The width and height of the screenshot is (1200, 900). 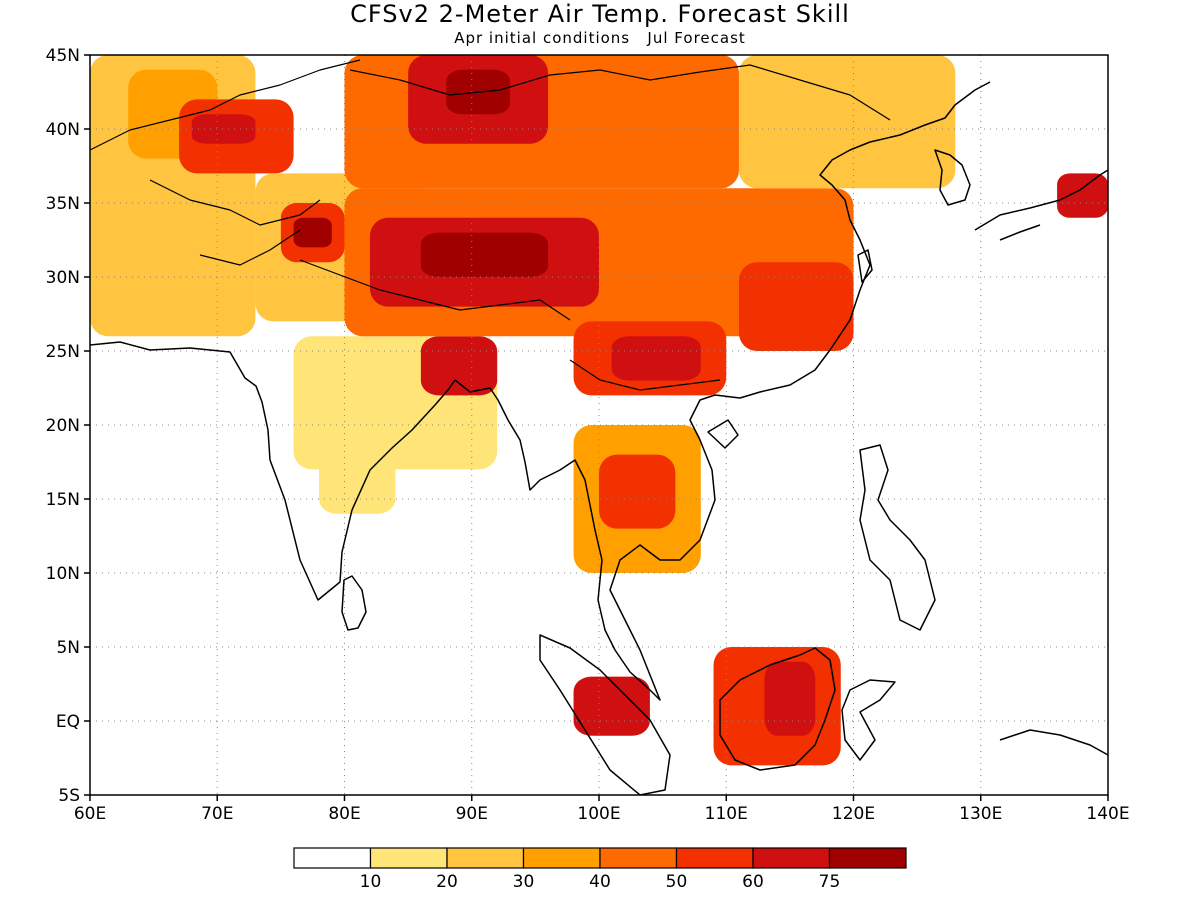 What do you see at coordinates (980, 814) in the screenshot?
I see `x-tick-label: 130E` at bounding box center [980, 814].